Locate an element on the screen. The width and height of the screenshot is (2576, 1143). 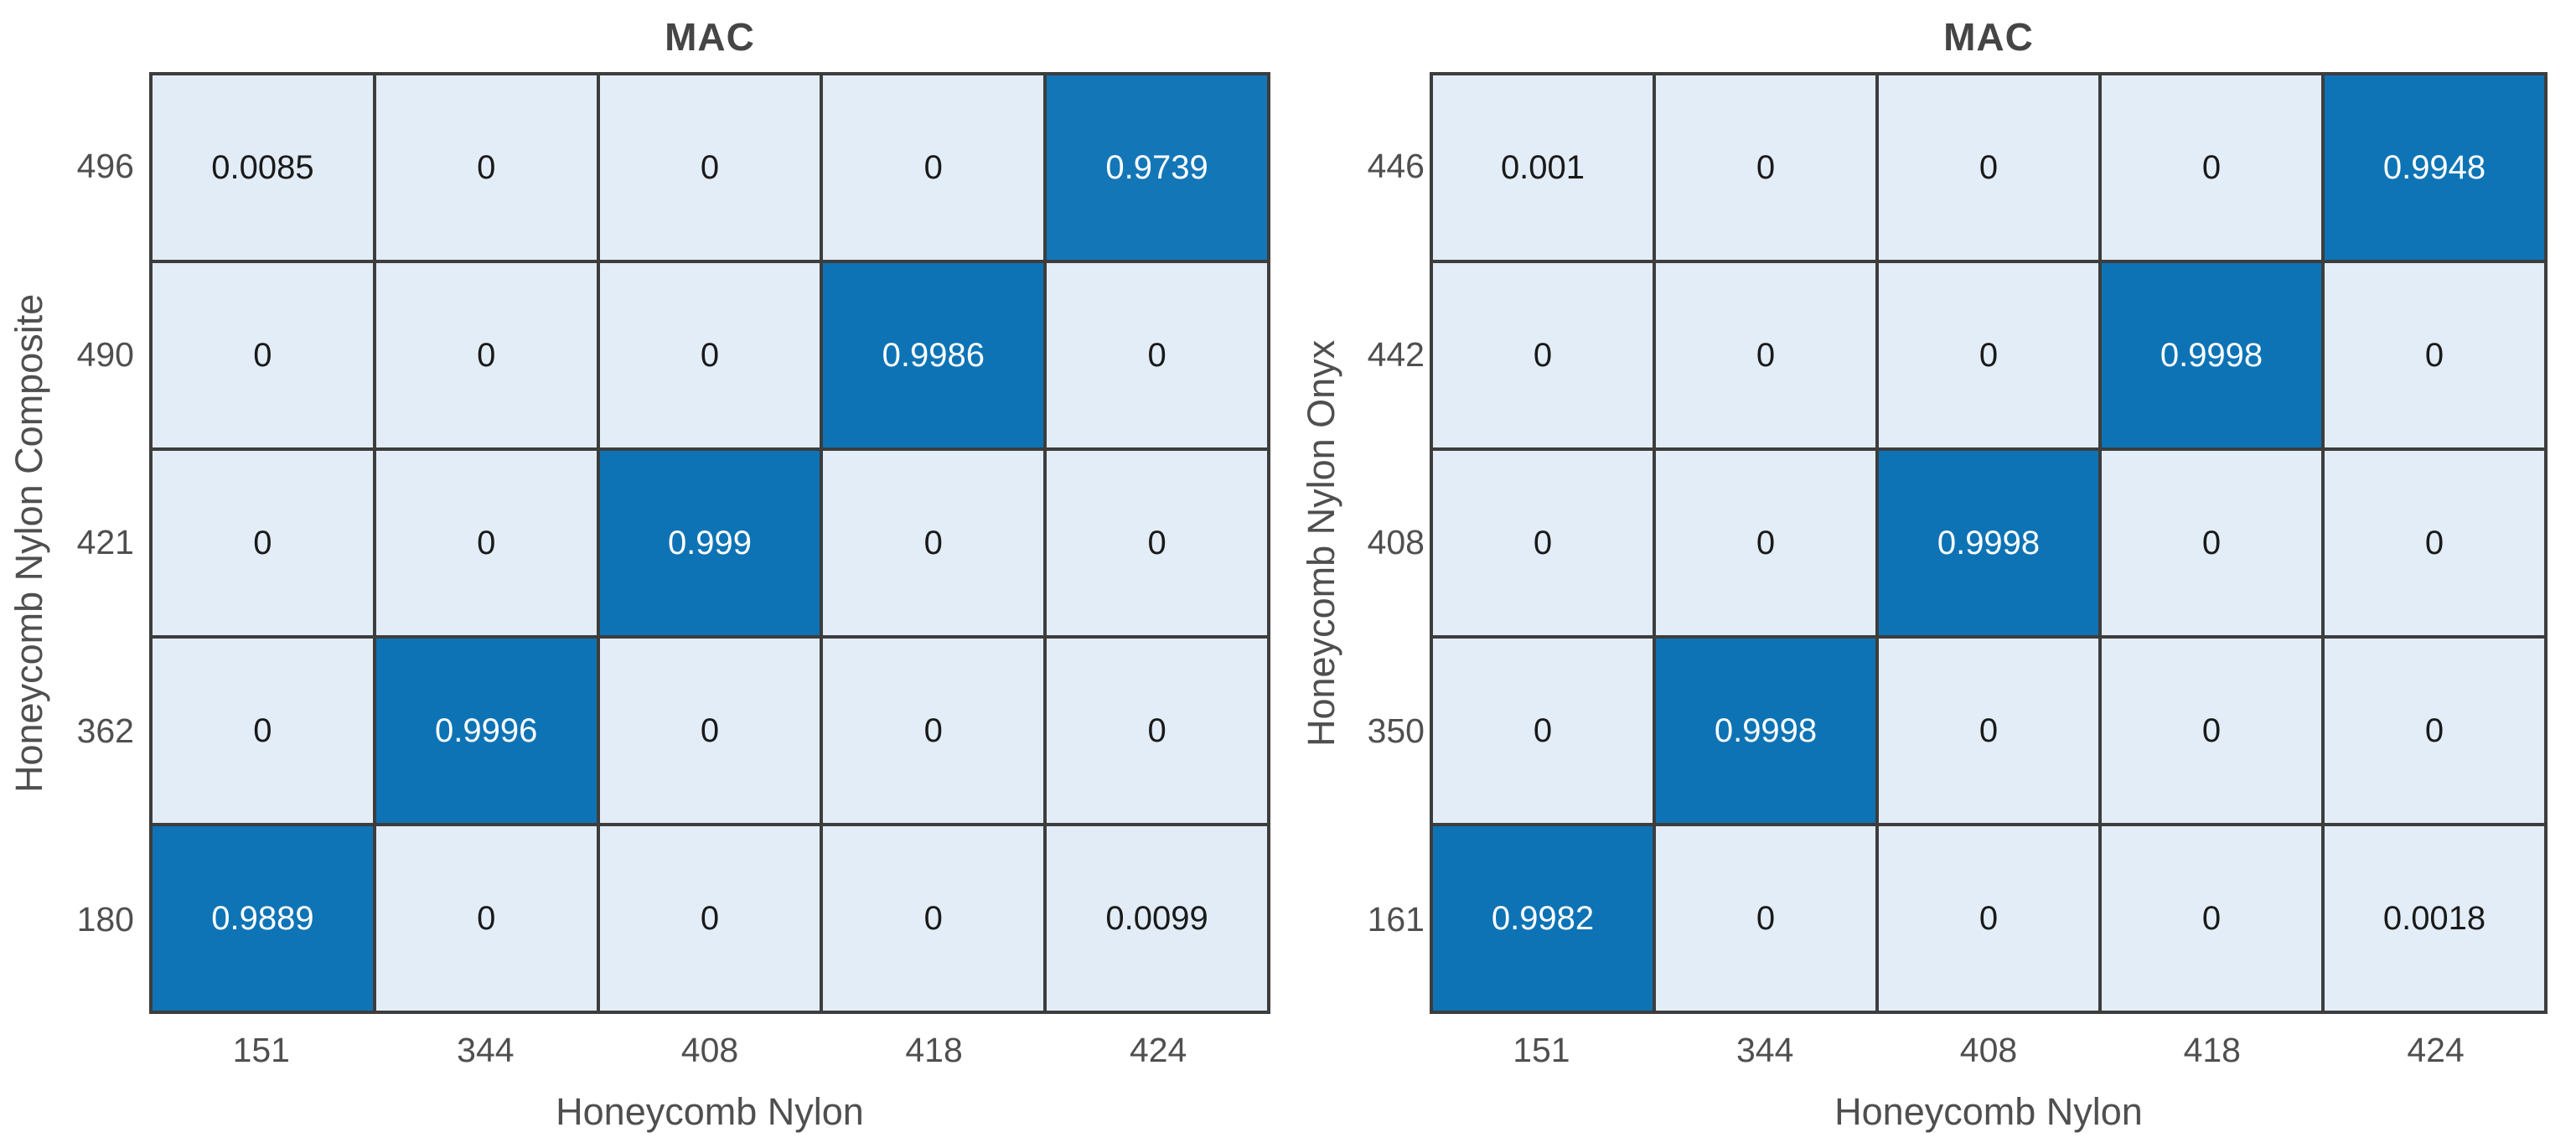
heatmap-cell: 0.9986 is located at coordinates (933, 355).